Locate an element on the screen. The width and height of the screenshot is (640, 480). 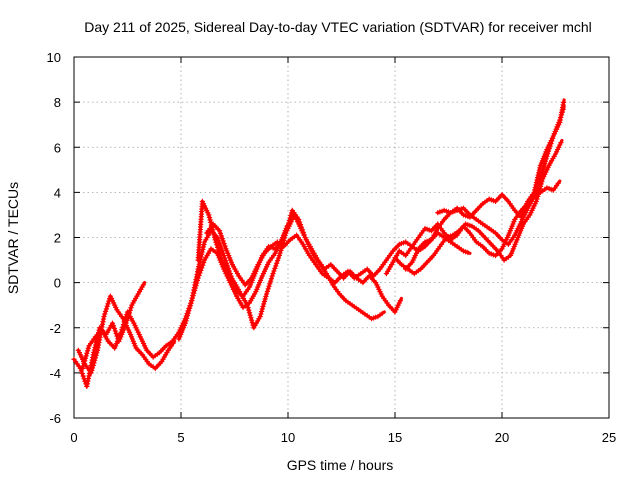
x-tick-label: 25 is located at coordinates (609, 437).